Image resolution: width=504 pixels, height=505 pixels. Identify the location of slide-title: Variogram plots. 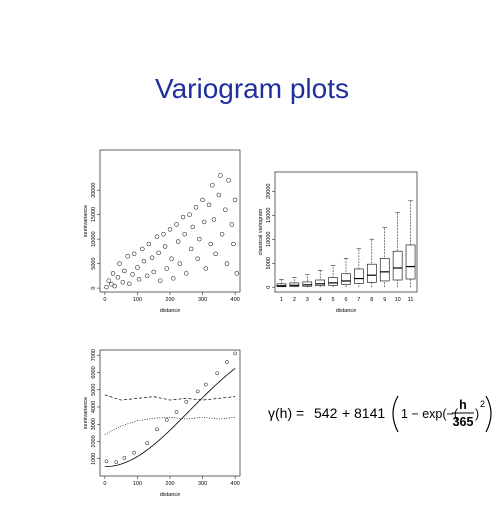
(252, 88).